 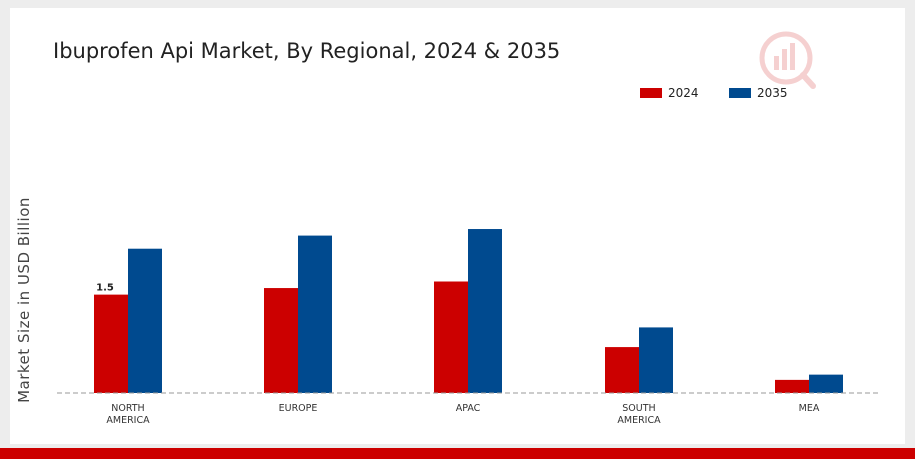 What do you see at coordinates (638, 408) in the screenshot?
I see `x-tick-label: SOUTH` at bounding box center [638, 408].